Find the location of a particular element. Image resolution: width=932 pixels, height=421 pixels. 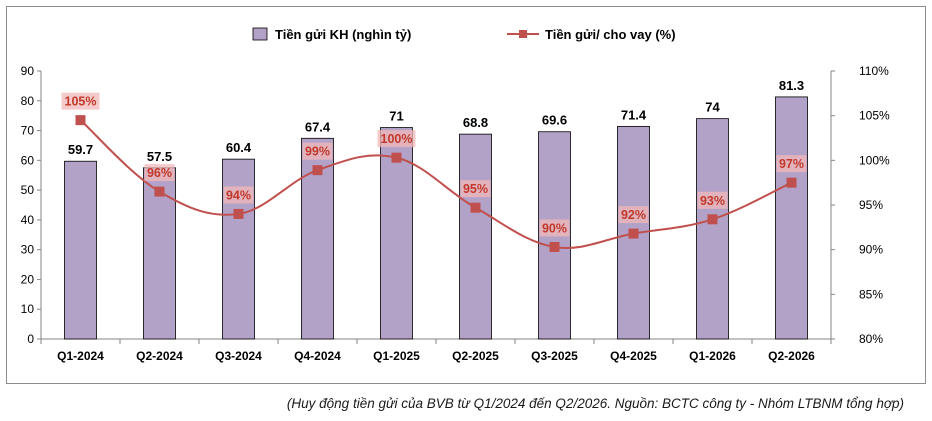

y-right-tick-label: 100% is located at coordinates (874, 160).